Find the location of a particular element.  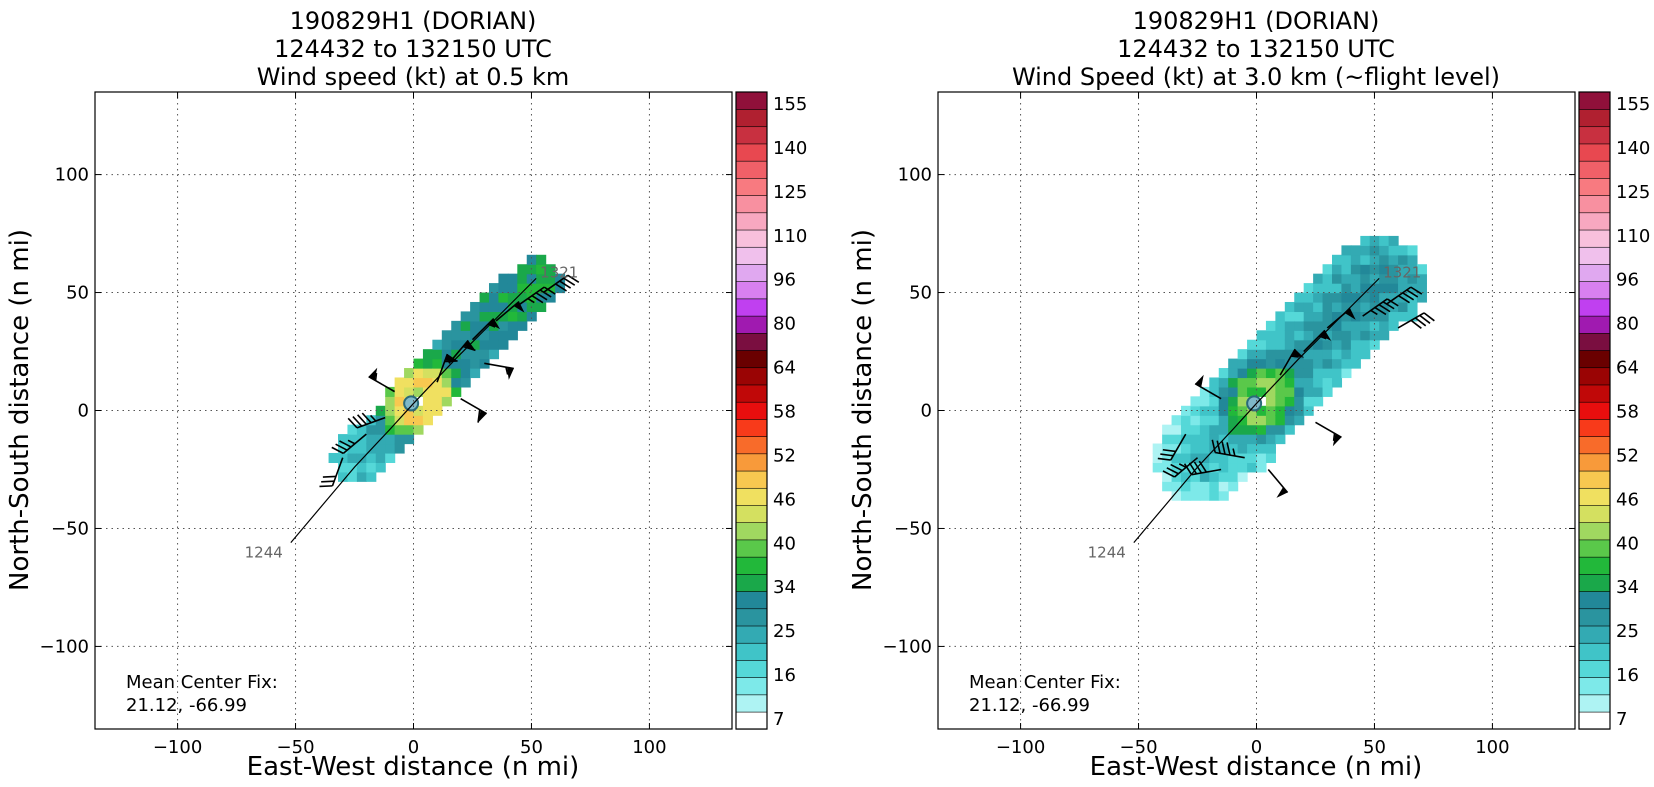

colorbar: 7 16 25 34 40 46 52 58 64 80 96 110 125 140 155 is located at coordinates (771, 410).